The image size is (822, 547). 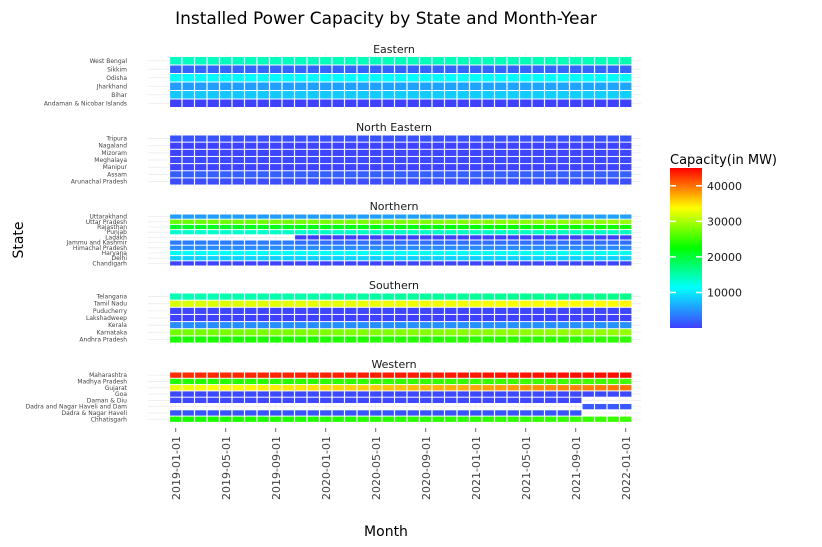 I want to click on state-label: Gujarat, so click(x=116, y=388).